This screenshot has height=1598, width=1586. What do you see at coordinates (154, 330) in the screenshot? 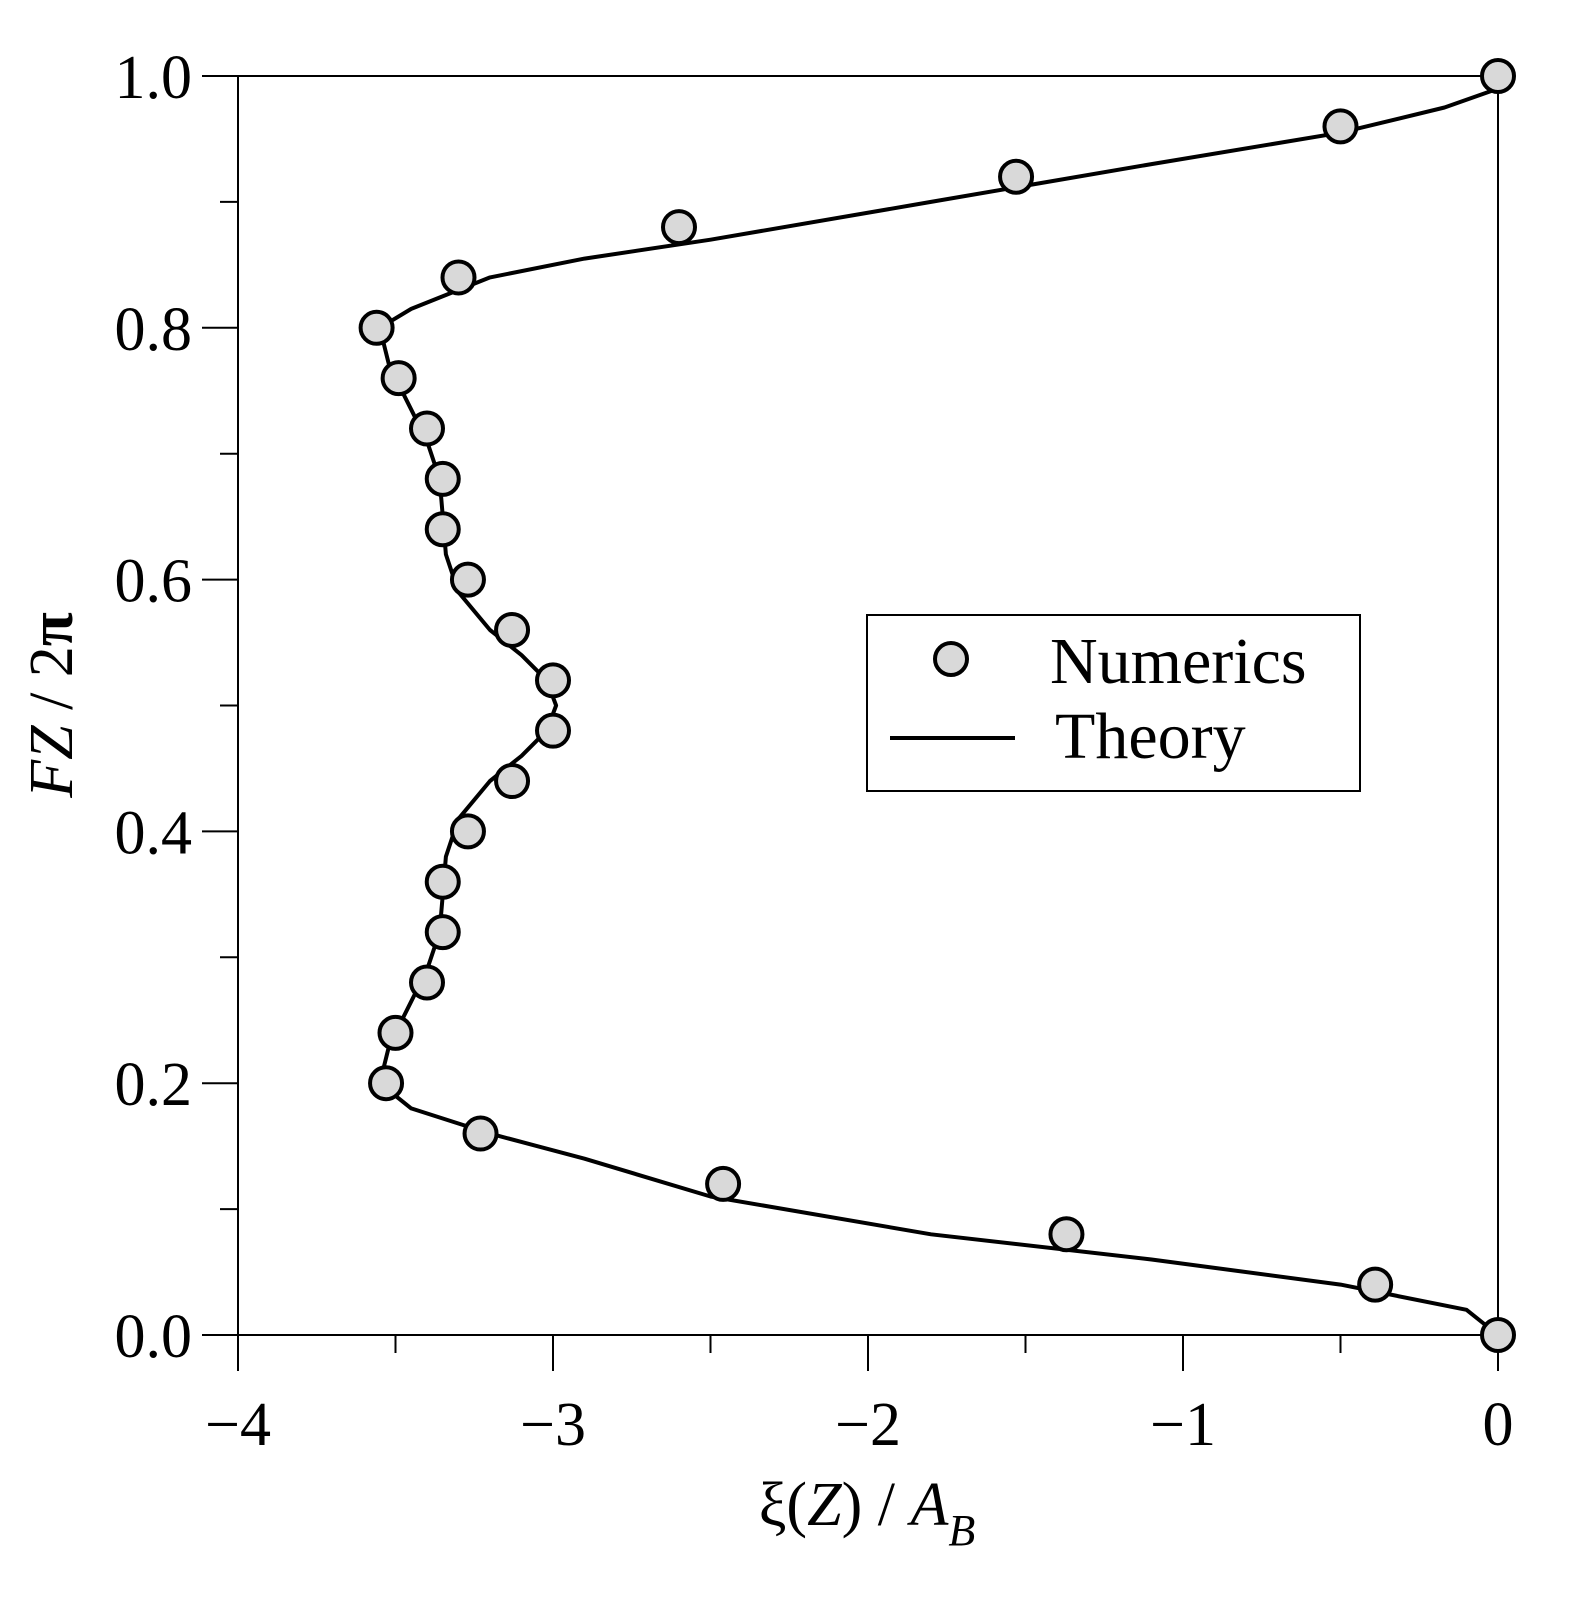
I see `y-tick-label: 0.8` at bounding box center [154, 330].